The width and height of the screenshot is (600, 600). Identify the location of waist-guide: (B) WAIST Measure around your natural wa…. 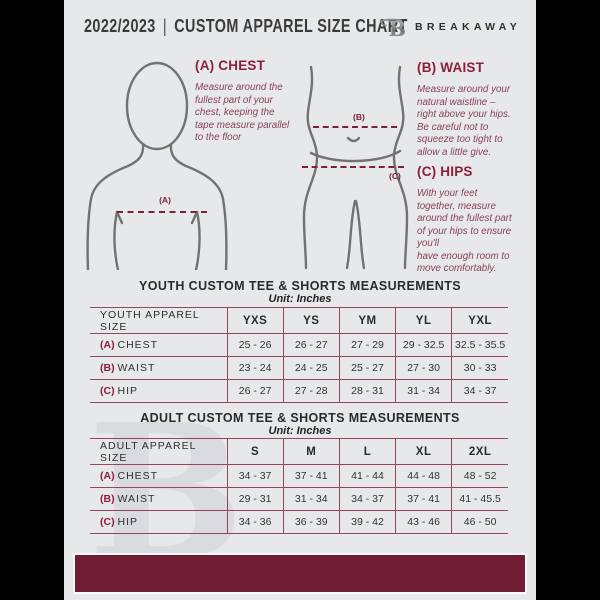
(477, 109).